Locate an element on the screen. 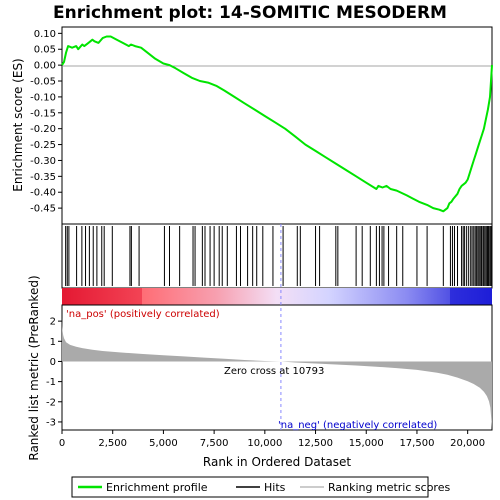 Image resolution: width=500 pixels, height=500 pixels. legend-label-metric: Ranking metric scores is located at coordinates (389, 487).